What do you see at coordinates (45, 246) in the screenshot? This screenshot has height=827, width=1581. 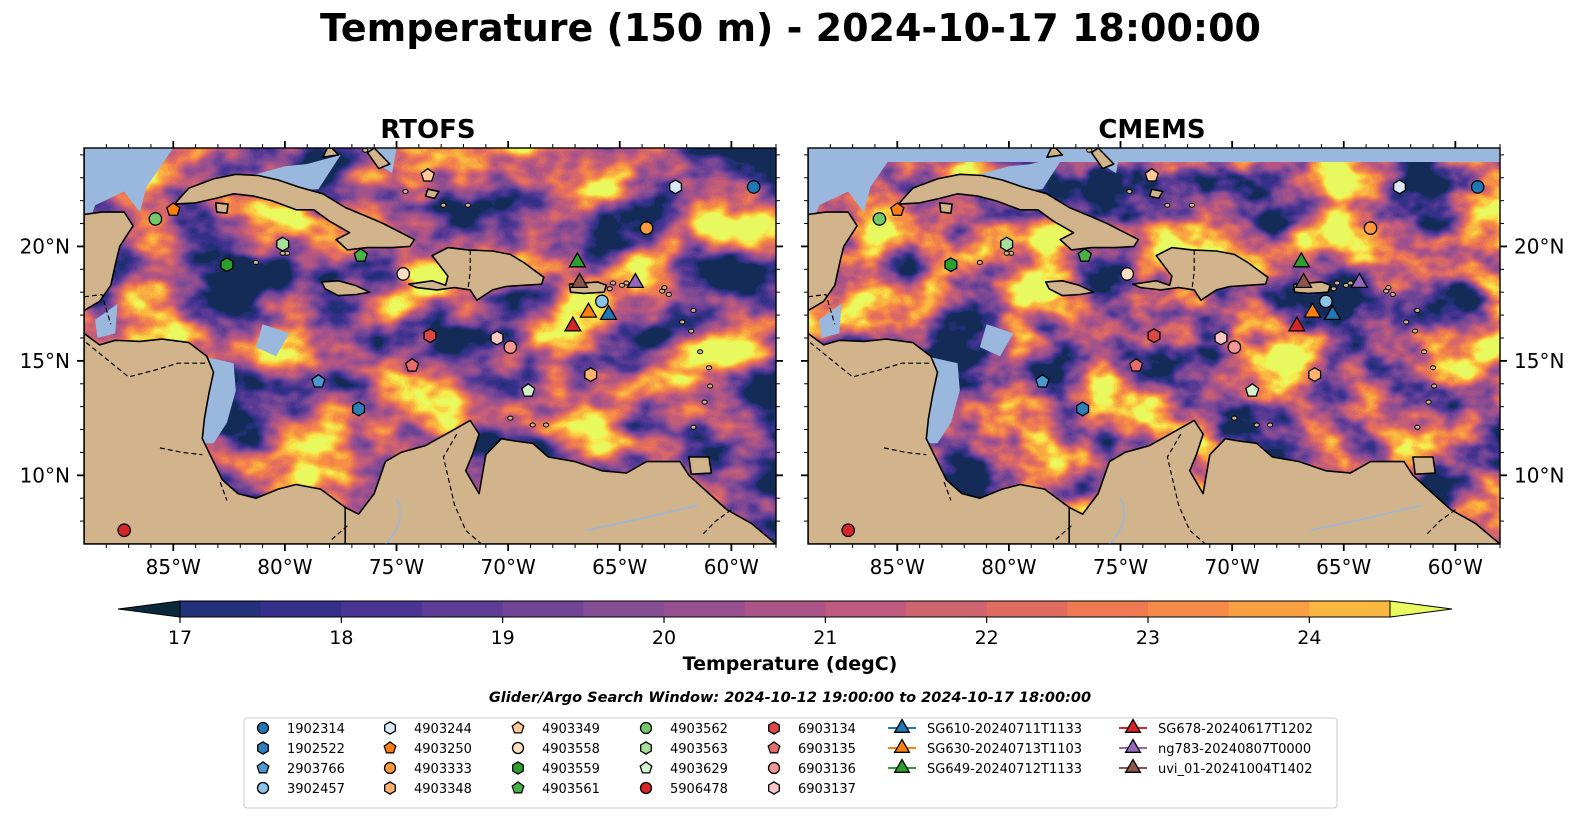 I see `y-tick-label: 20°N` at bounding box center [45, 246].